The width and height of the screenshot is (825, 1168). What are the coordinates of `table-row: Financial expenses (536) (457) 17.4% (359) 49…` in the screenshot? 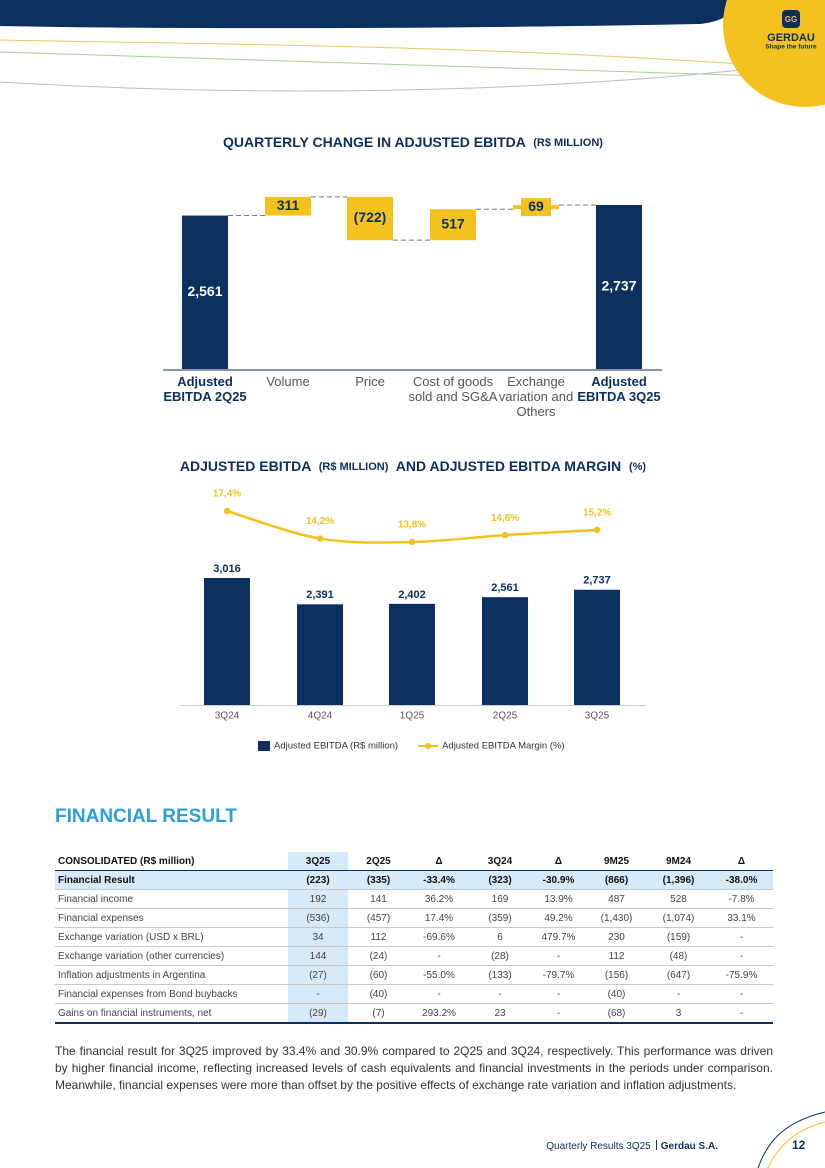 It's located at (414, 918).